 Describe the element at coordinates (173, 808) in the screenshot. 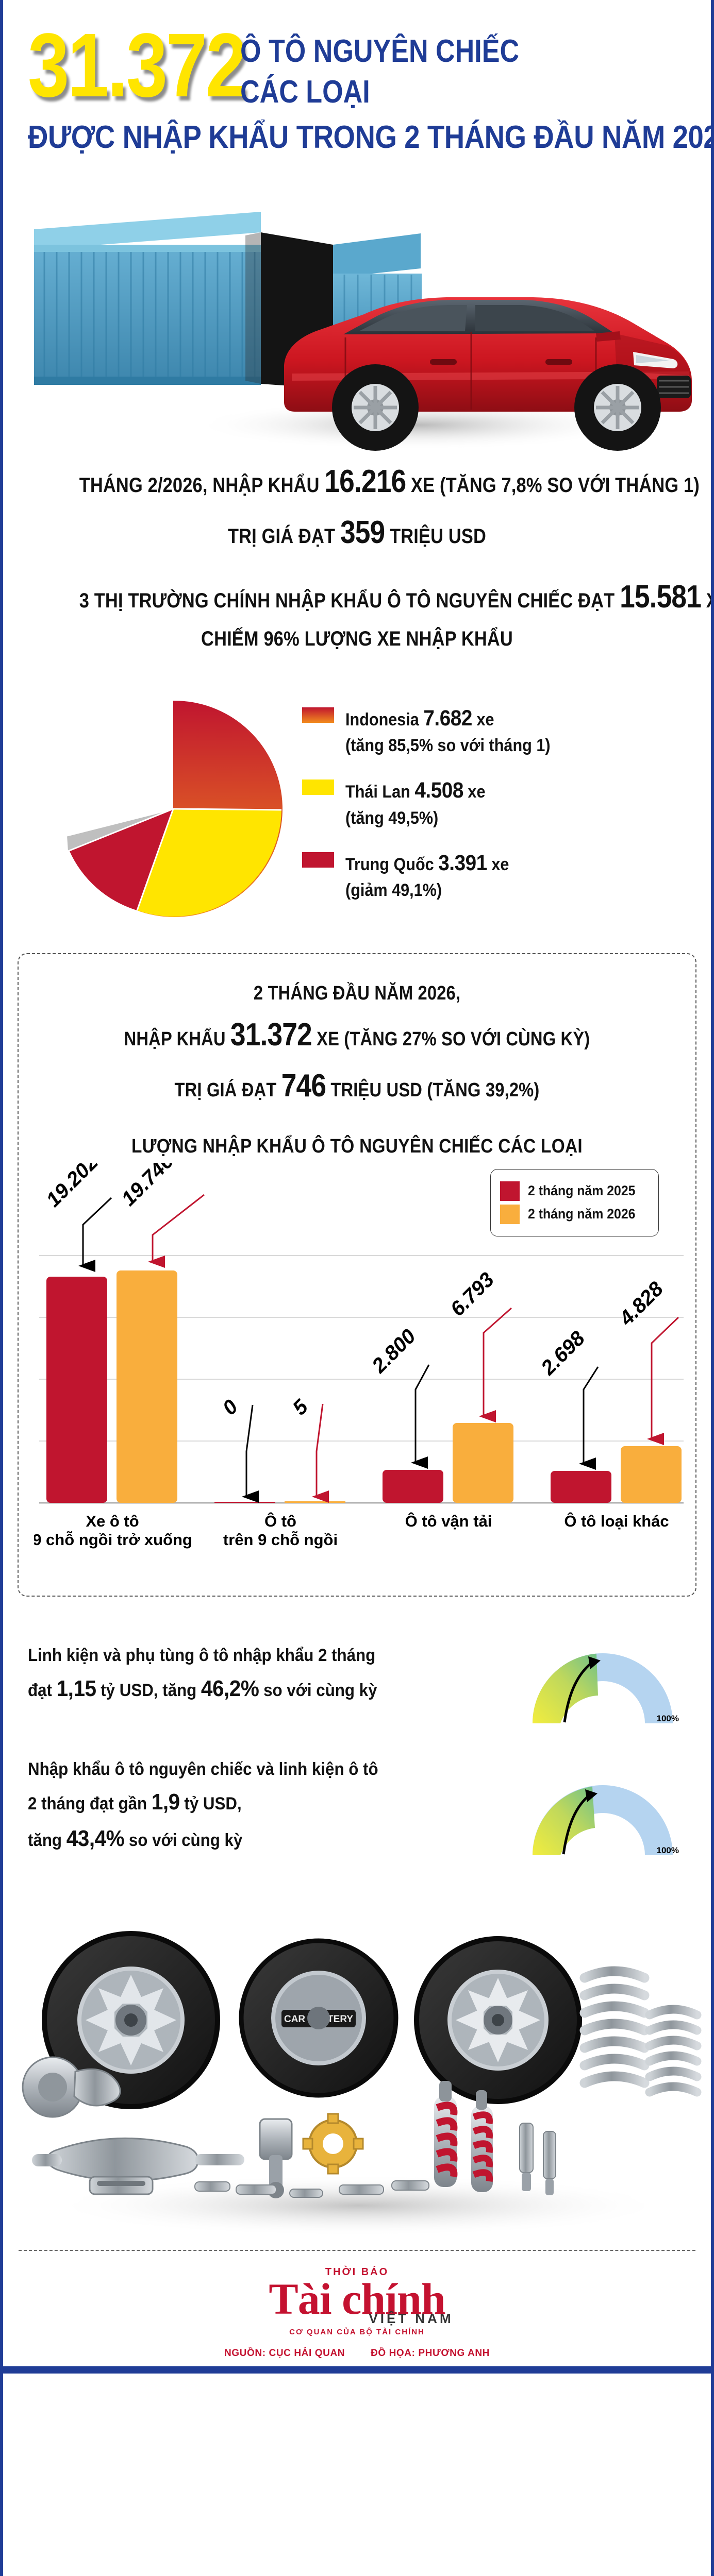

I see `pie-chart` at that location.